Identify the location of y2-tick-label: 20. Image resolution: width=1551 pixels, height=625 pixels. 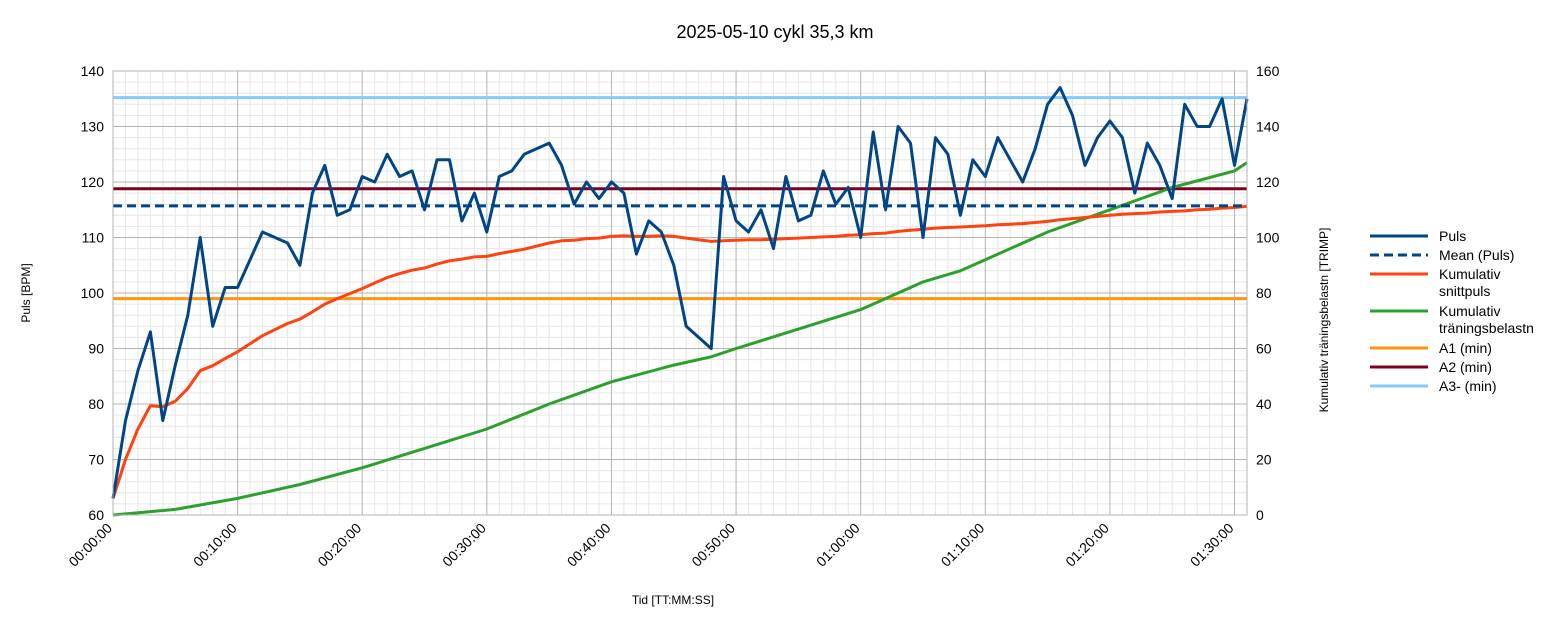
(1264, 460).